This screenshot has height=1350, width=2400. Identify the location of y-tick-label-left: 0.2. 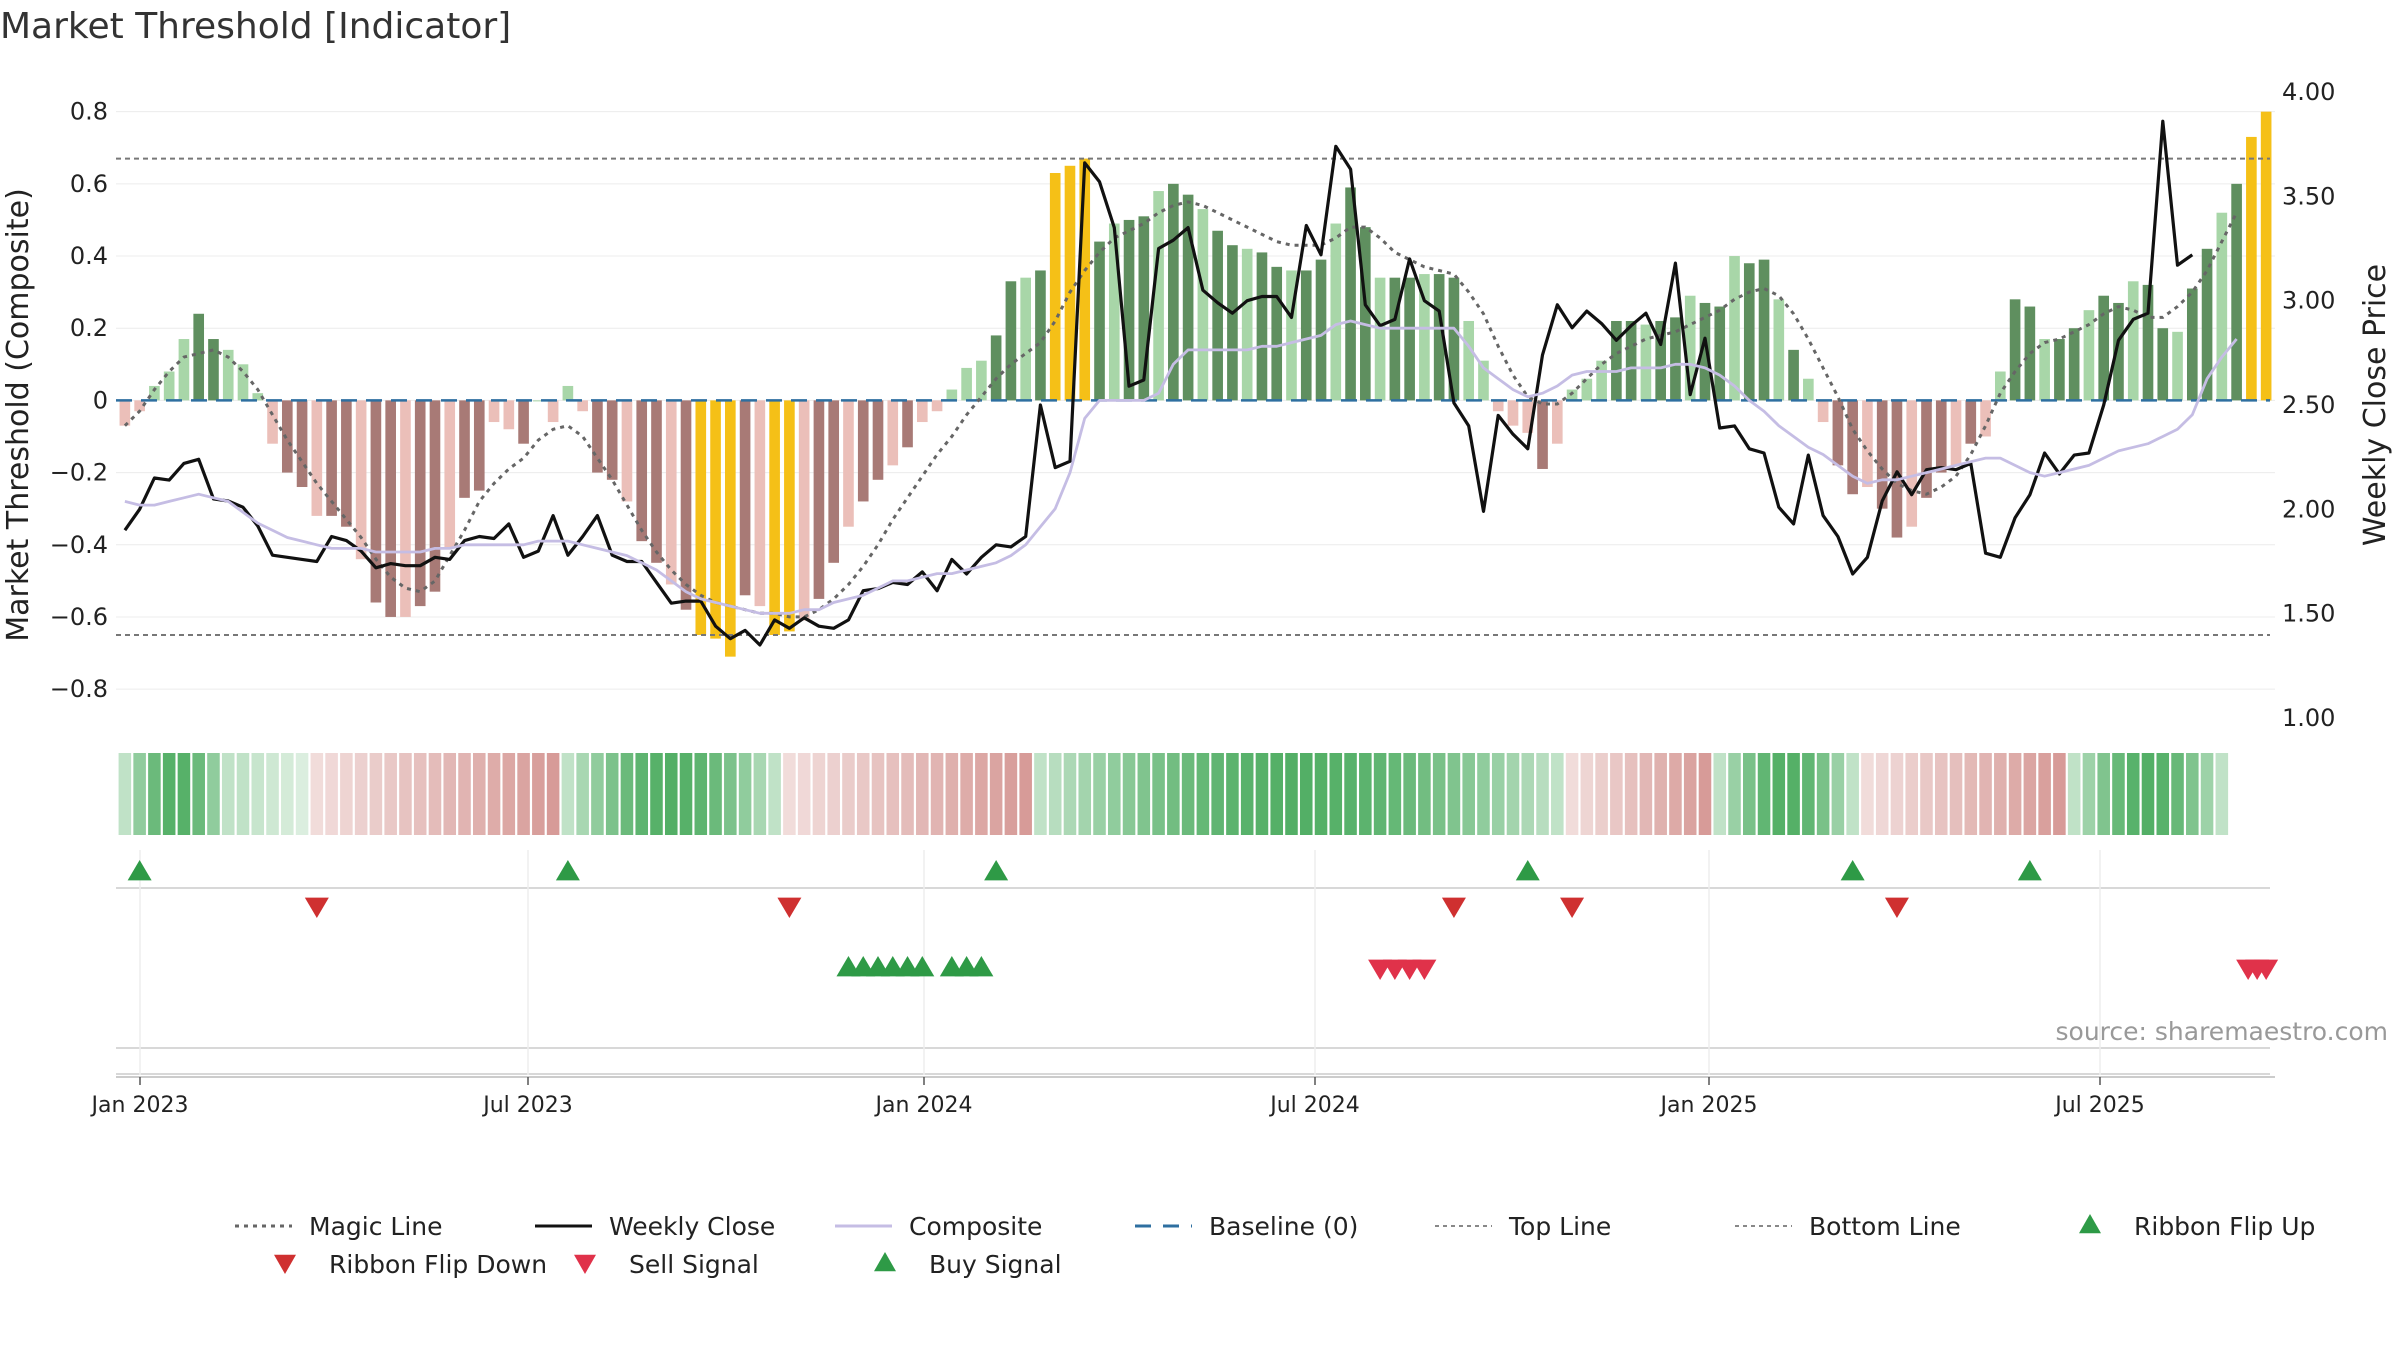
(89, 328).